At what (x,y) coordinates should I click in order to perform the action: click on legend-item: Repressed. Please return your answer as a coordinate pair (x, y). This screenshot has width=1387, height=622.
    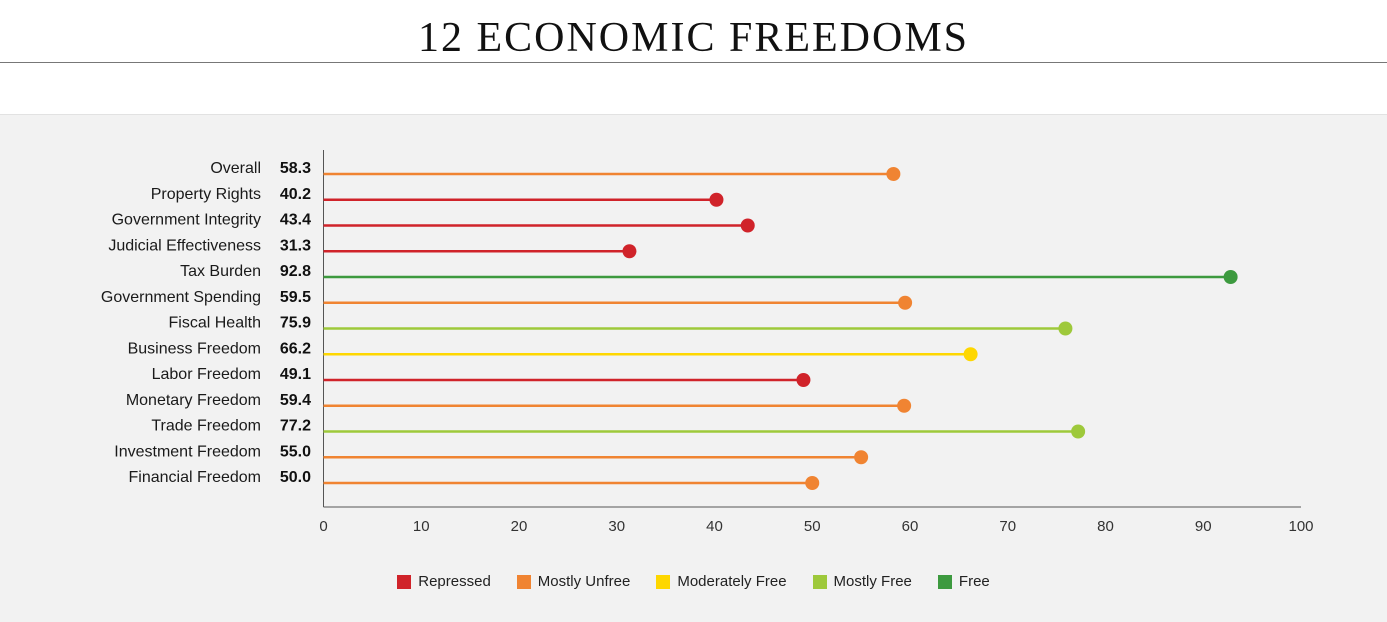
    Looking at the image, I should click on (444, 581).